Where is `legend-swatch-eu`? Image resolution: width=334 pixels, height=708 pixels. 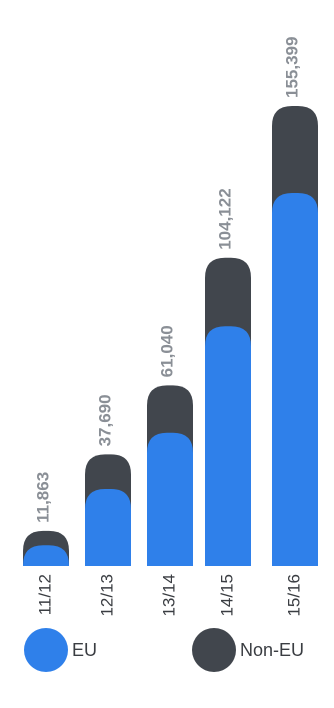
legend-swatch-eu is located at coordinates (46, 650).